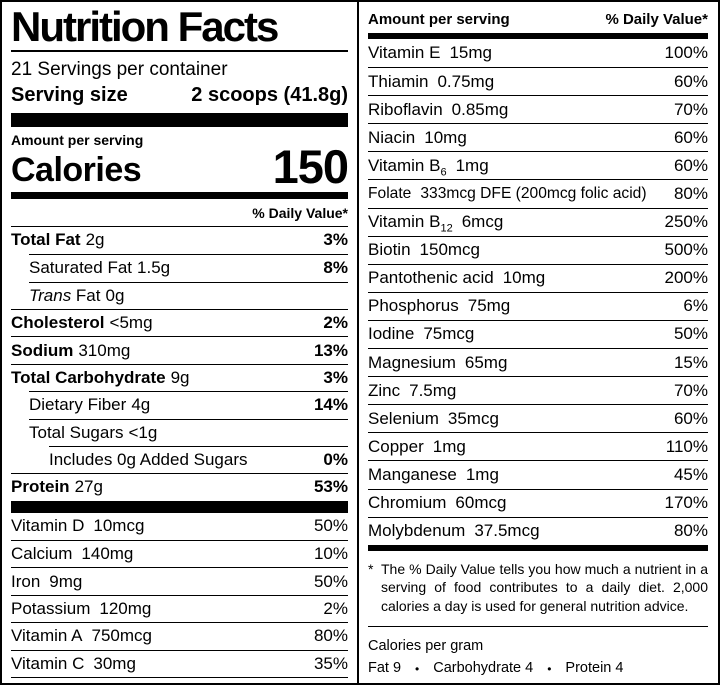 This screenshot has width=720, height=685. Describe the element at coordinates (179, 663) in the screenshot. I see `nutrient-row: Vitamin C 30mg 35%` at that location.